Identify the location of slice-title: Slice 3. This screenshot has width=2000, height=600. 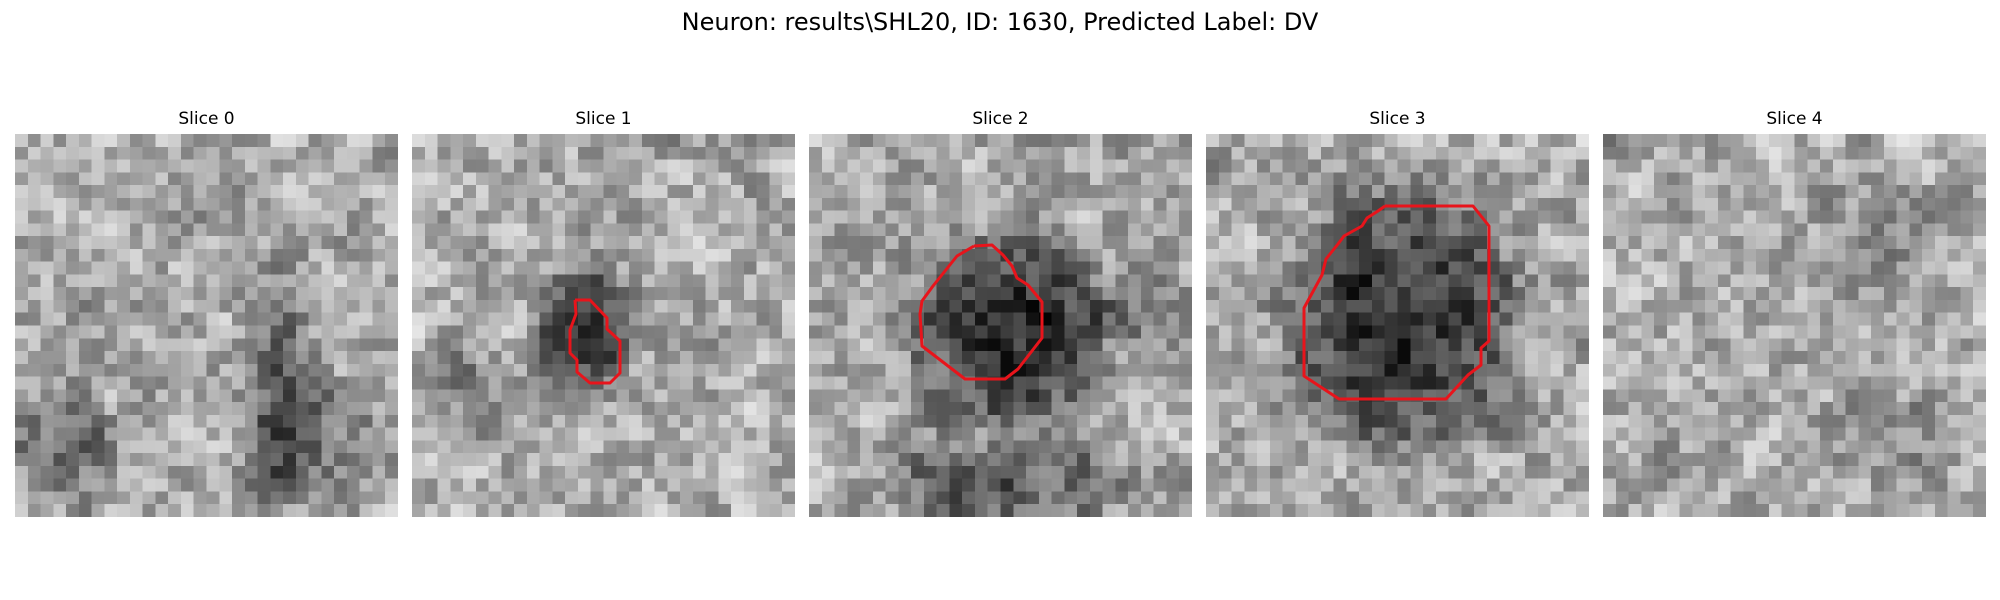
(1397, 119).